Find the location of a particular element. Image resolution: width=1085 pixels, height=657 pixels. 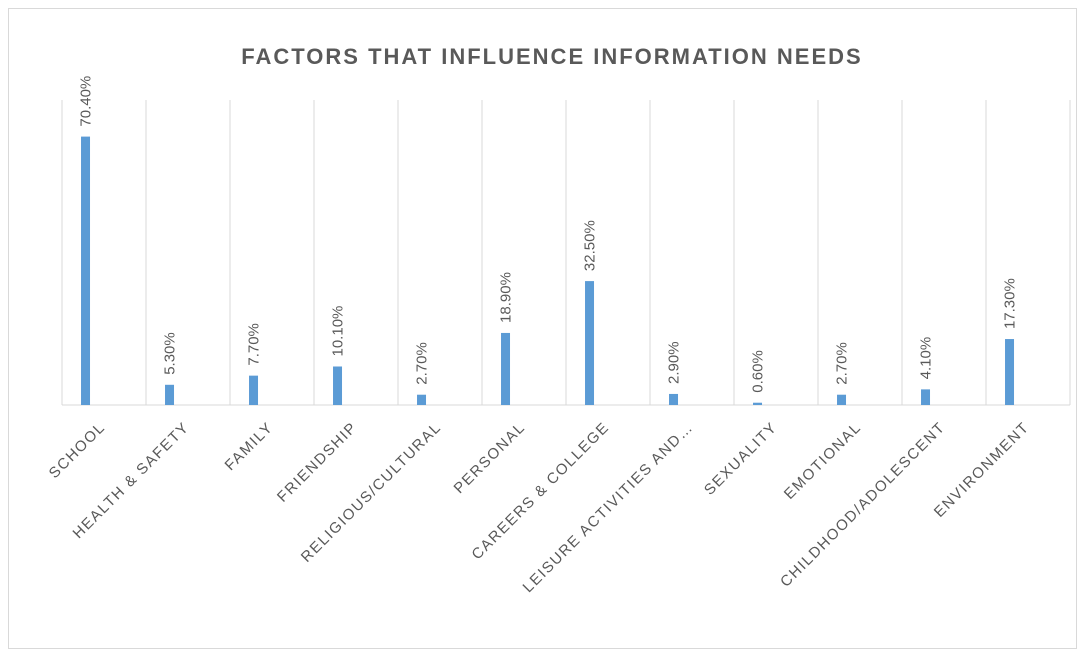

data-label: 0.60% is located at coordinates (758, 371).